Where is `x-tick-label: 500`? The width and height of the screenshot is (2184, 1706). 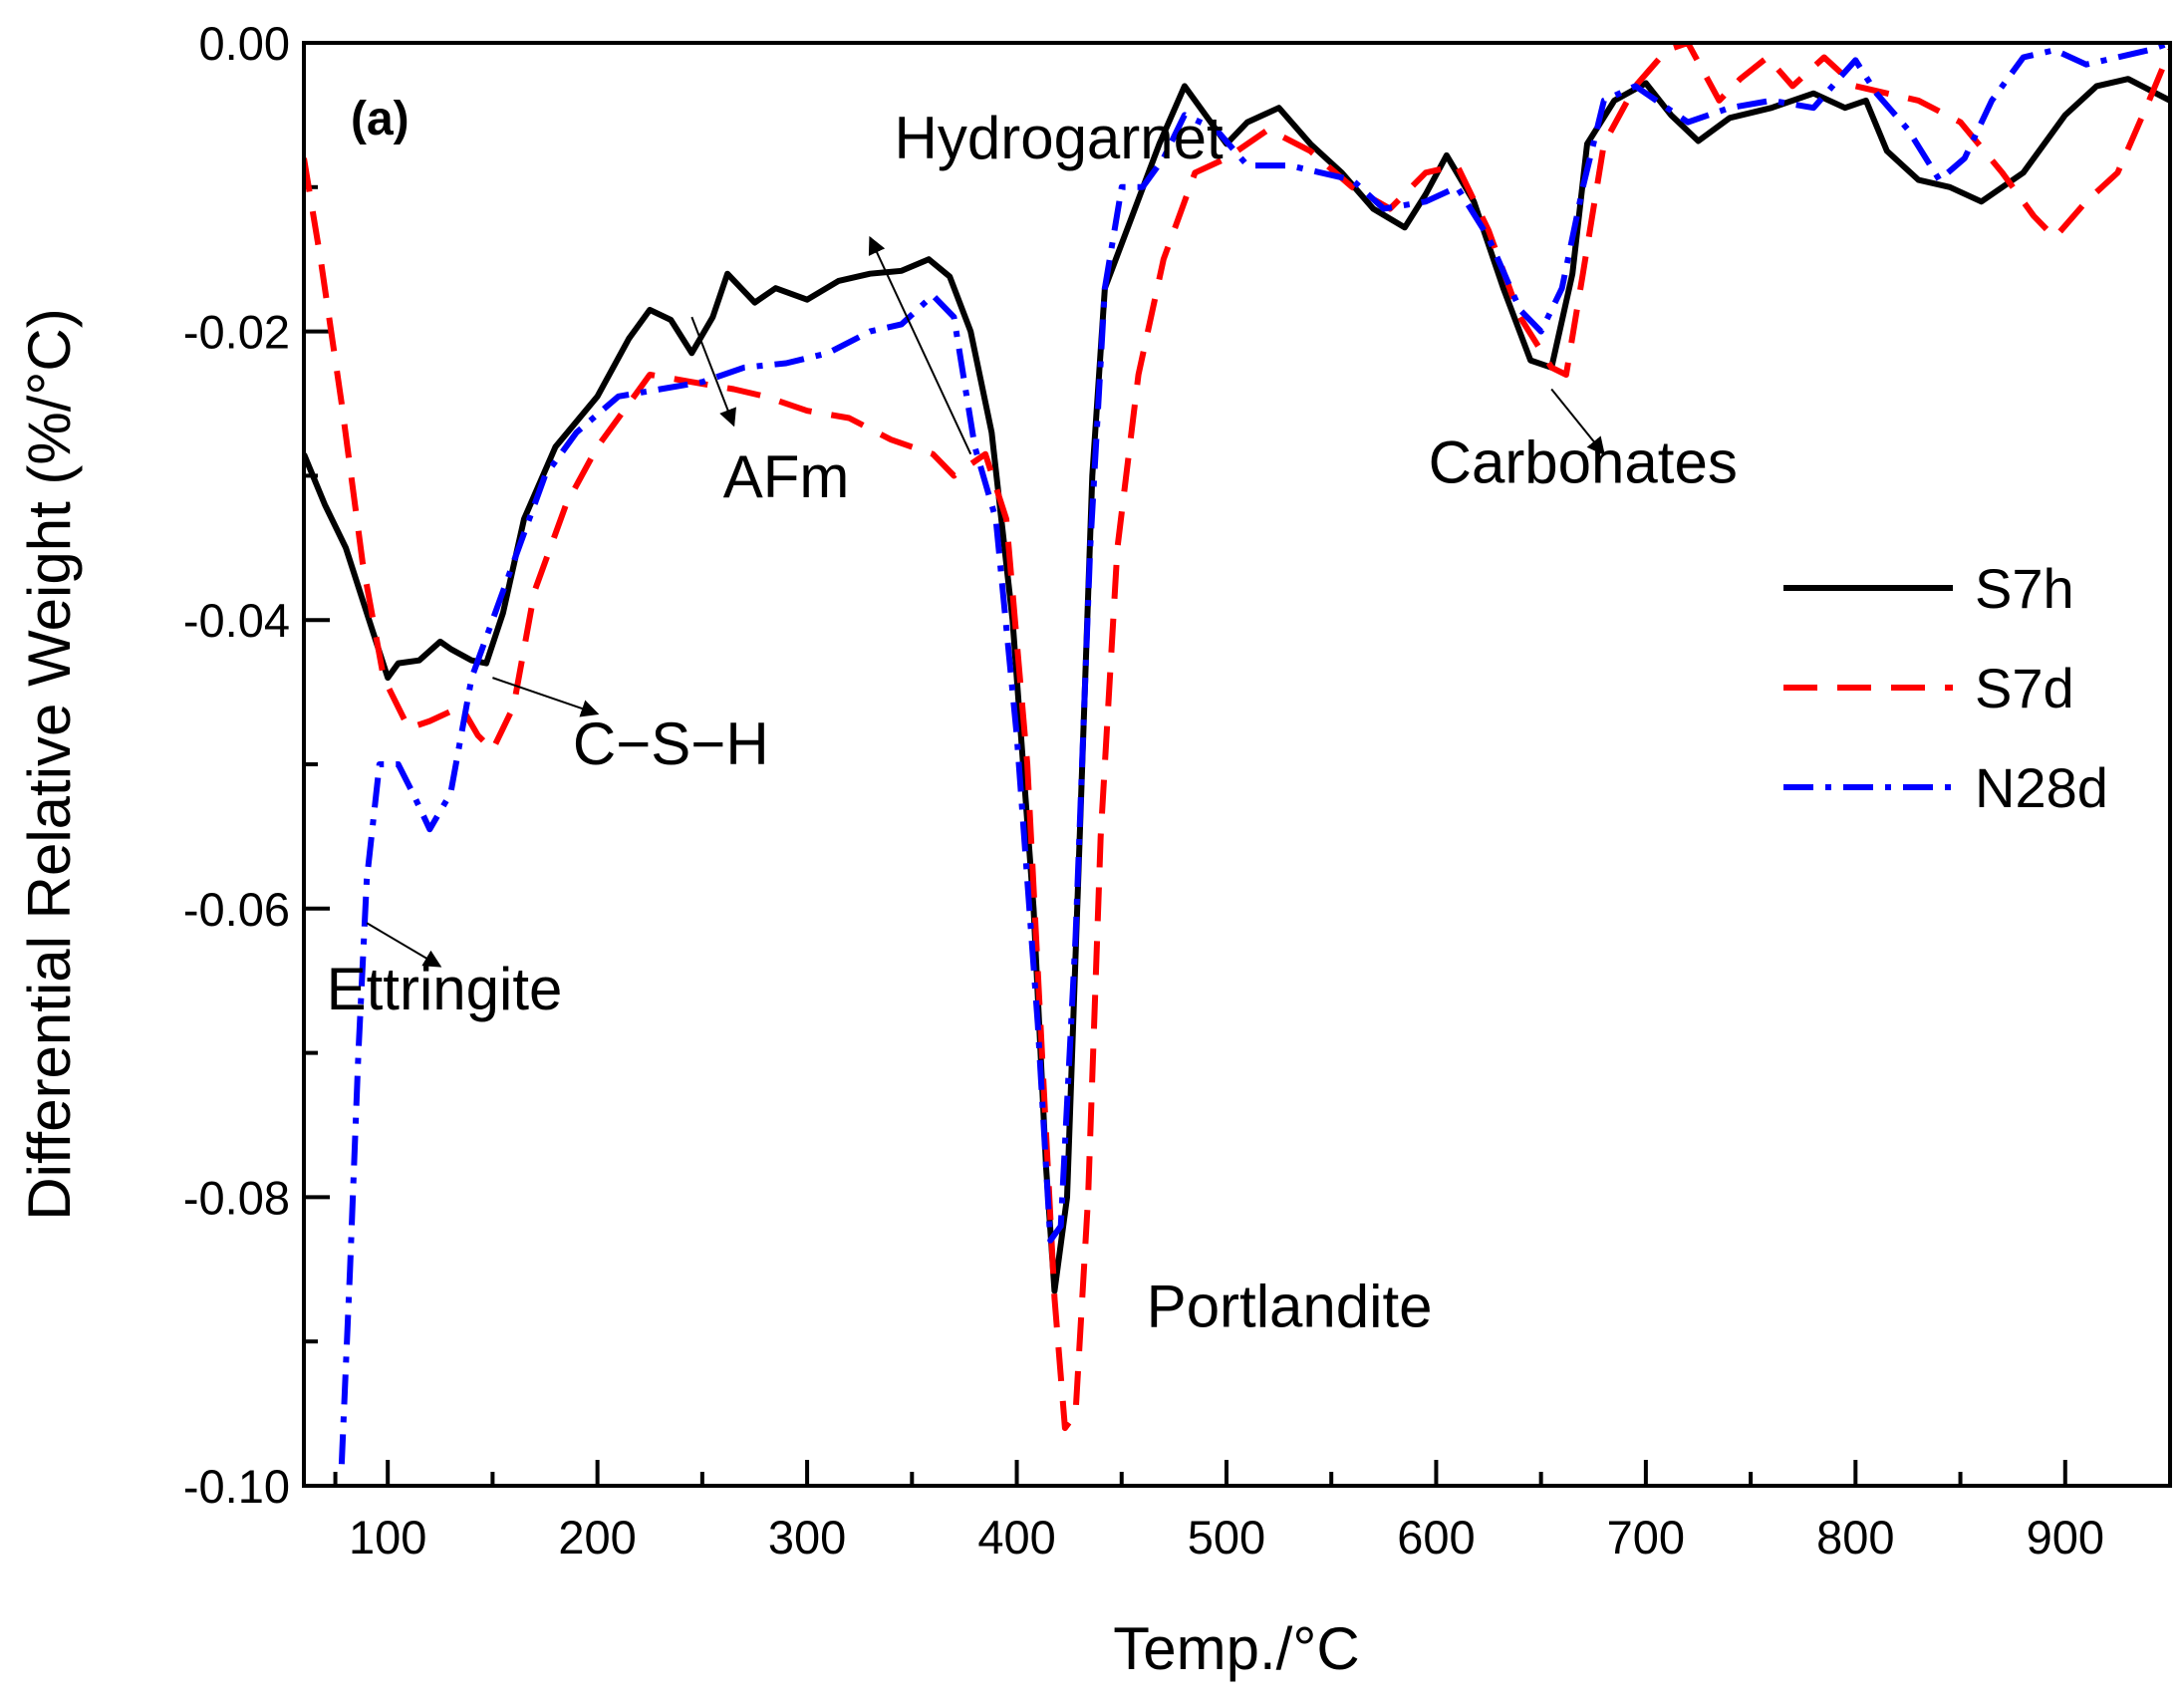 x-tick-label: 500 is located at coordinates (1226, 1537).